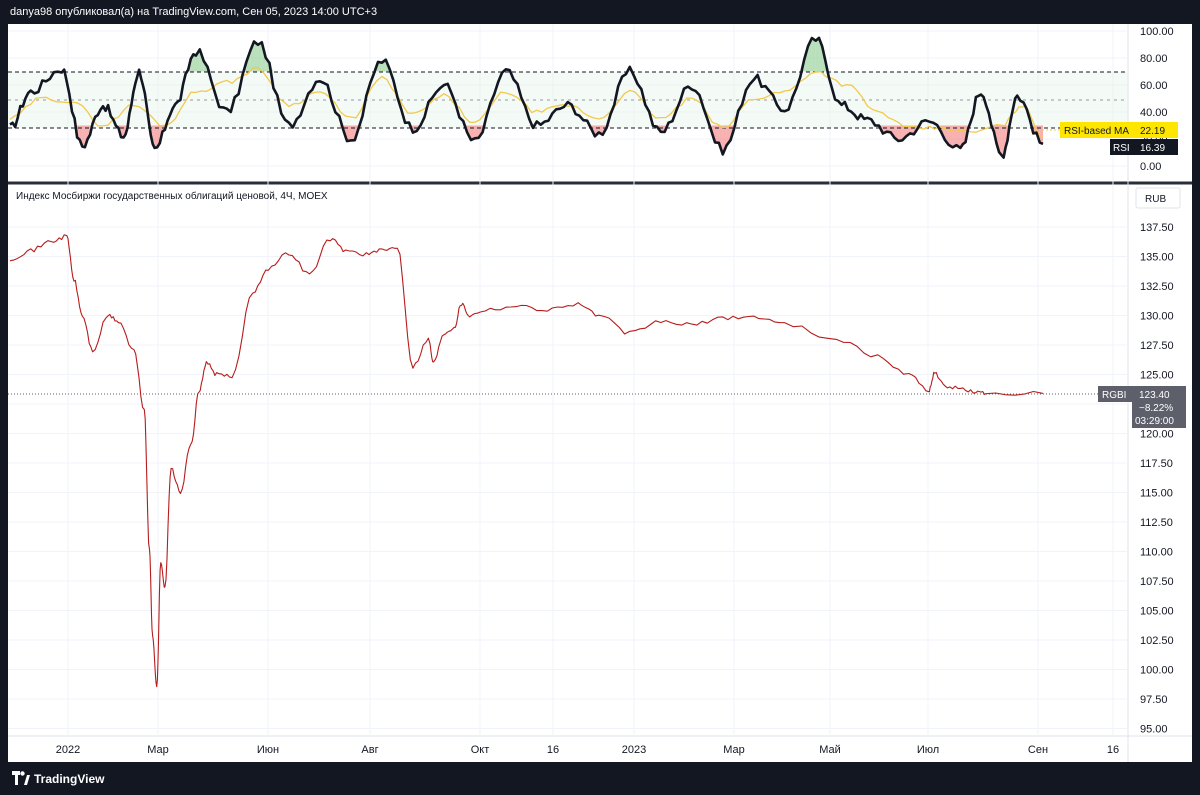 This screenshot has width=1200, height=795. What do you see at coordinates (68, 750) in the screenshot?
I see `time-tick-label: 2022` at bounding box center [68, 750].